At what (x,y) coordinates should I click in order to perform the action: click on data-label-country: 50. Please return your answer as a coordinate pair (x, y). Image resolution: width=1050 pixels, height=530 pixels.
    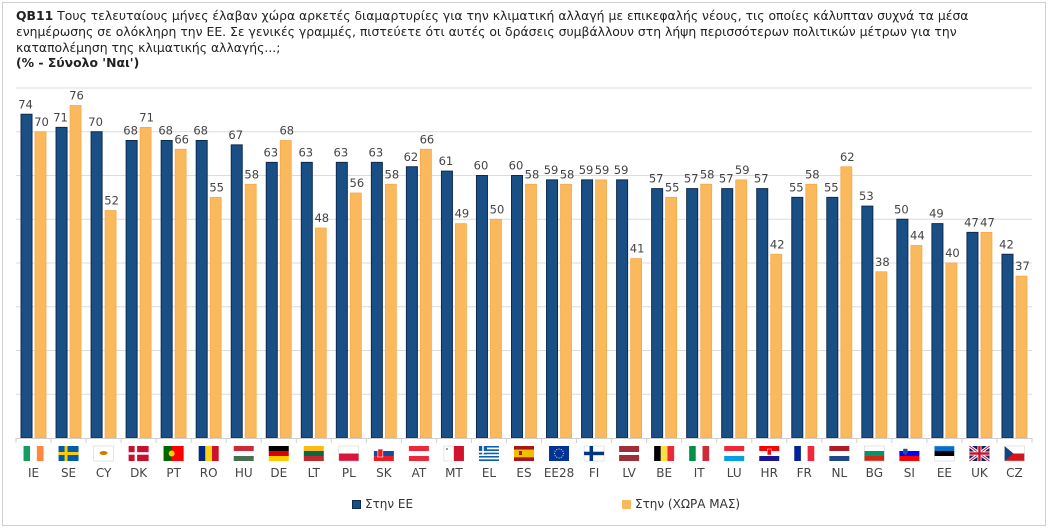
    Looking at the image, I should click on (497, 209).